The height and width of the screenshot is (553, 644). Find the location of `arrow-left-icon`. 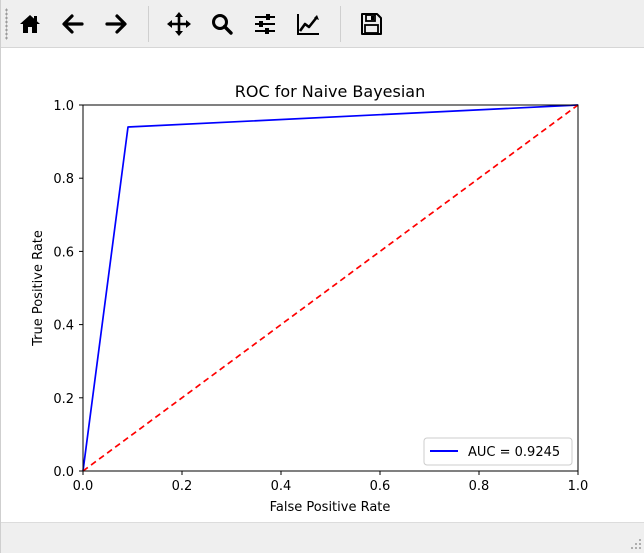

arrow-left-icon is located at coordinates (73, 24).